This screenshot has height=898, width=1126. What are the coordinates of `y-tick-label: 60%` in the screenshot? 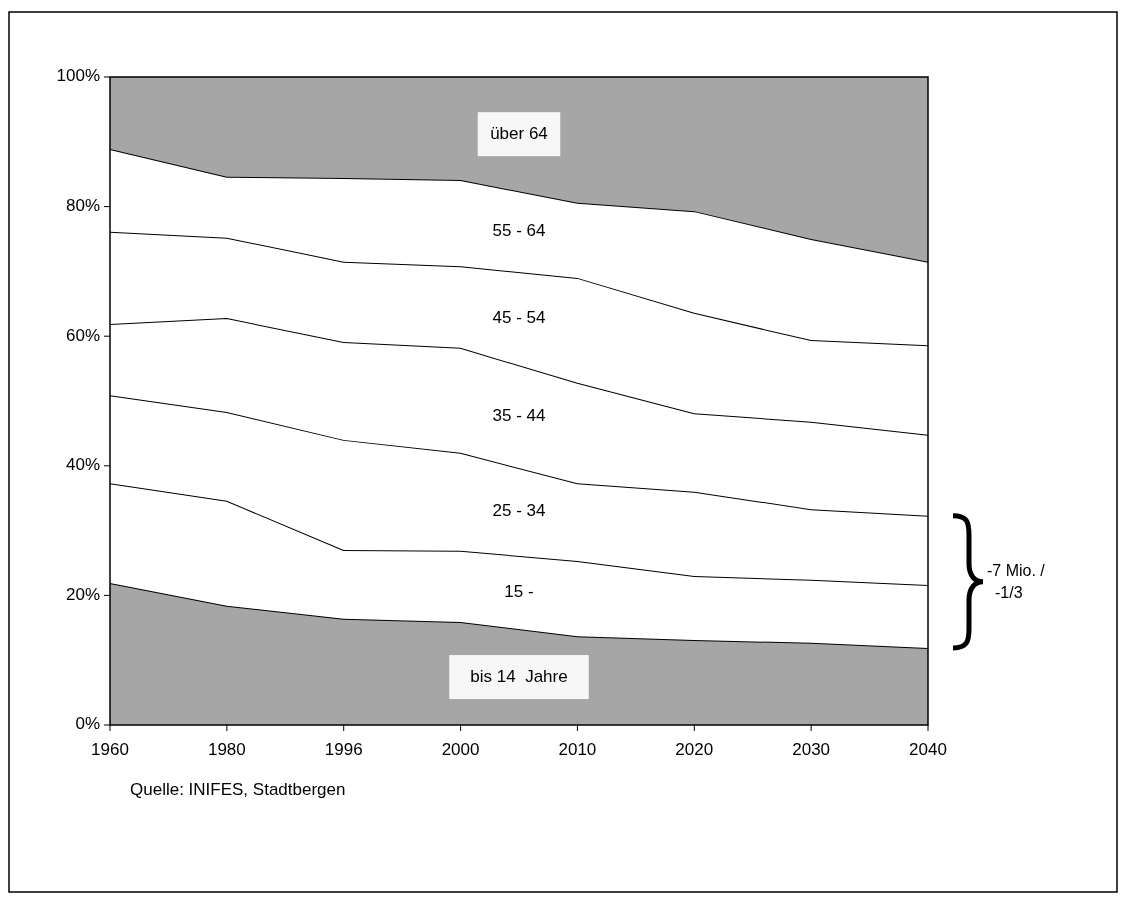 It's located at (82, 335).